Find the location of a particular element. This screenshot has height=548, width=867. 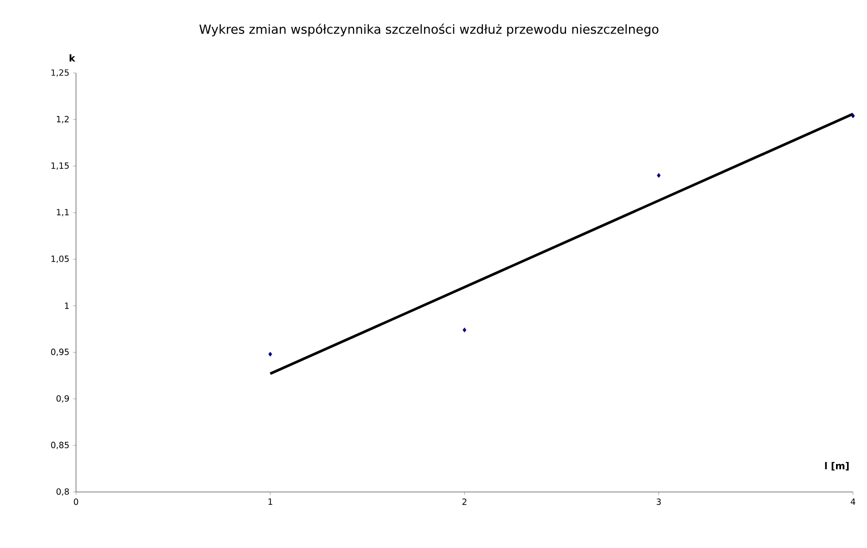

x-tick-label: 4 is located at coordinates (853, 501).